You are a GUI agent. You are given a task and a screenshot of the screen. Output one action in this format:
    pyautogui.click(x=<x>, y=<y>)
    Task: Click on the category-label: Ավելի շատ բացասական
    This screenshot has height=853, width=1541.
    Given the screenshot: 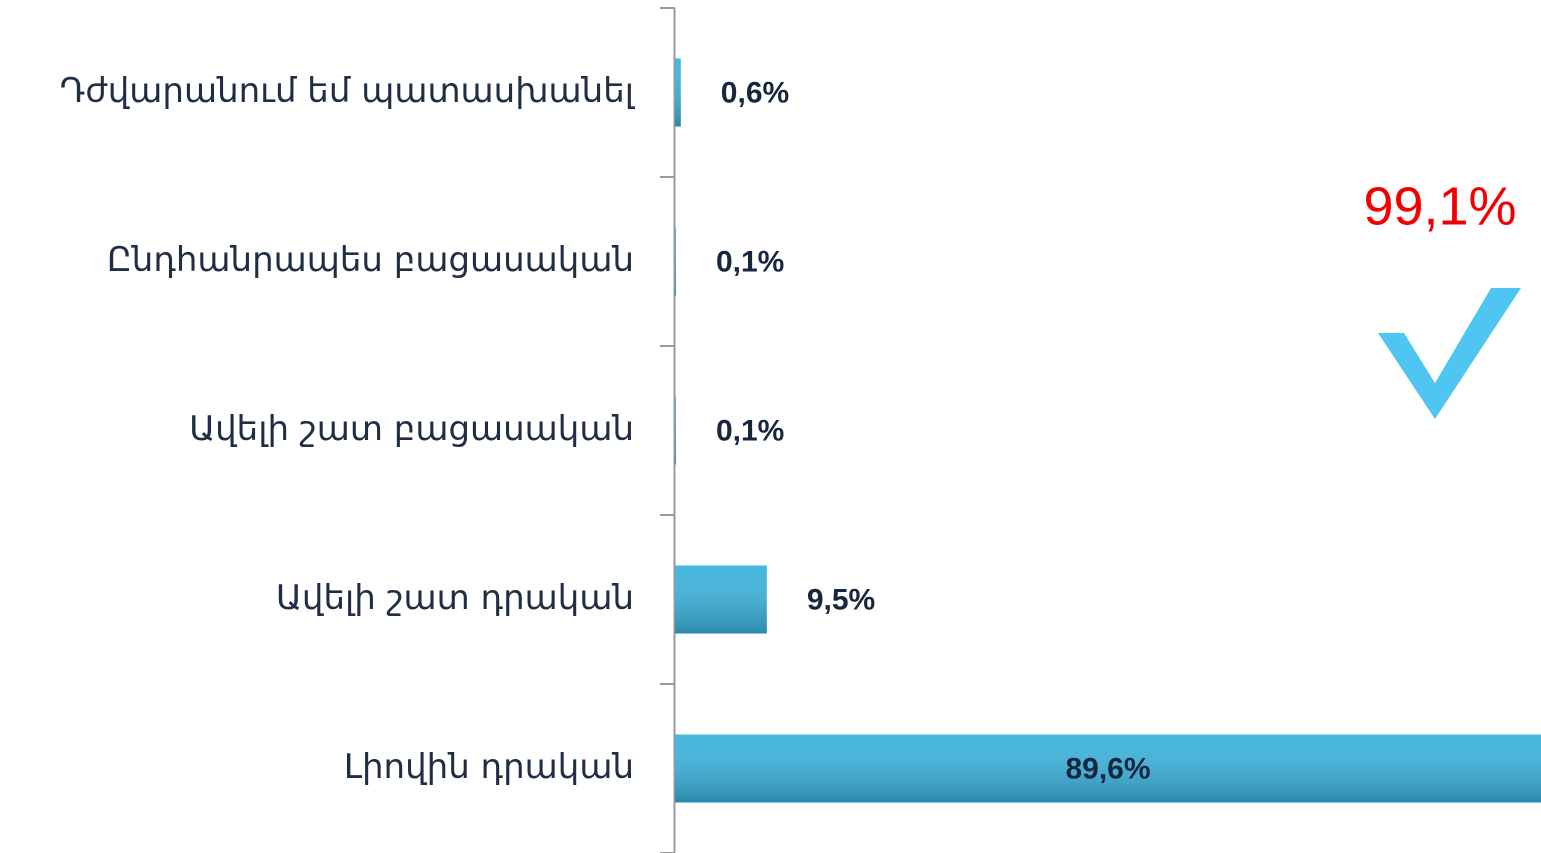 What is the action you would take?
    pyautogui.click(x=411, y=429)
    